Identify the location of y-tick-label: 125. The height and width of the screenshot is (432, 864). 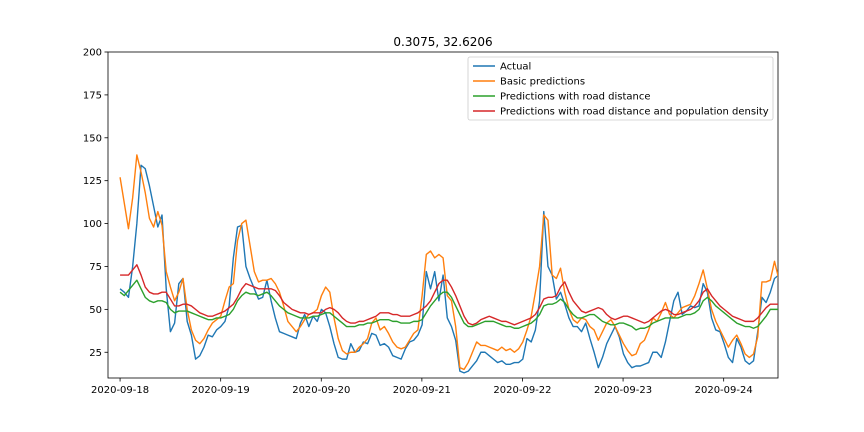
(92, 181).